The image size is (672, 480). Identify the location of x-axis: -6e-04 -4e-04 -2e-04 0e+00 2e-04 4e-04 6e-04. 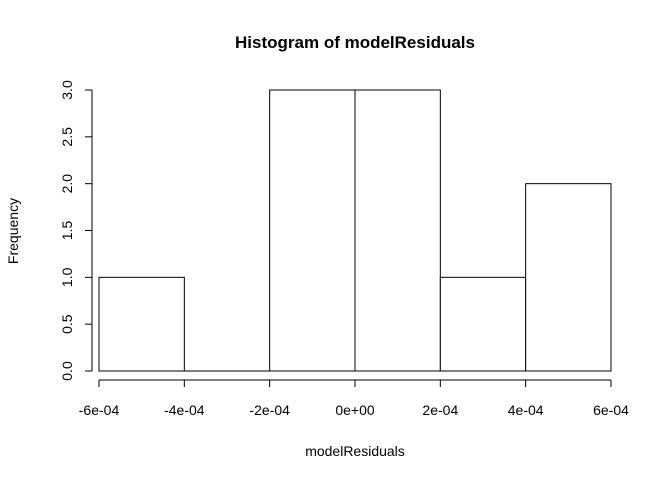
(354, 398).